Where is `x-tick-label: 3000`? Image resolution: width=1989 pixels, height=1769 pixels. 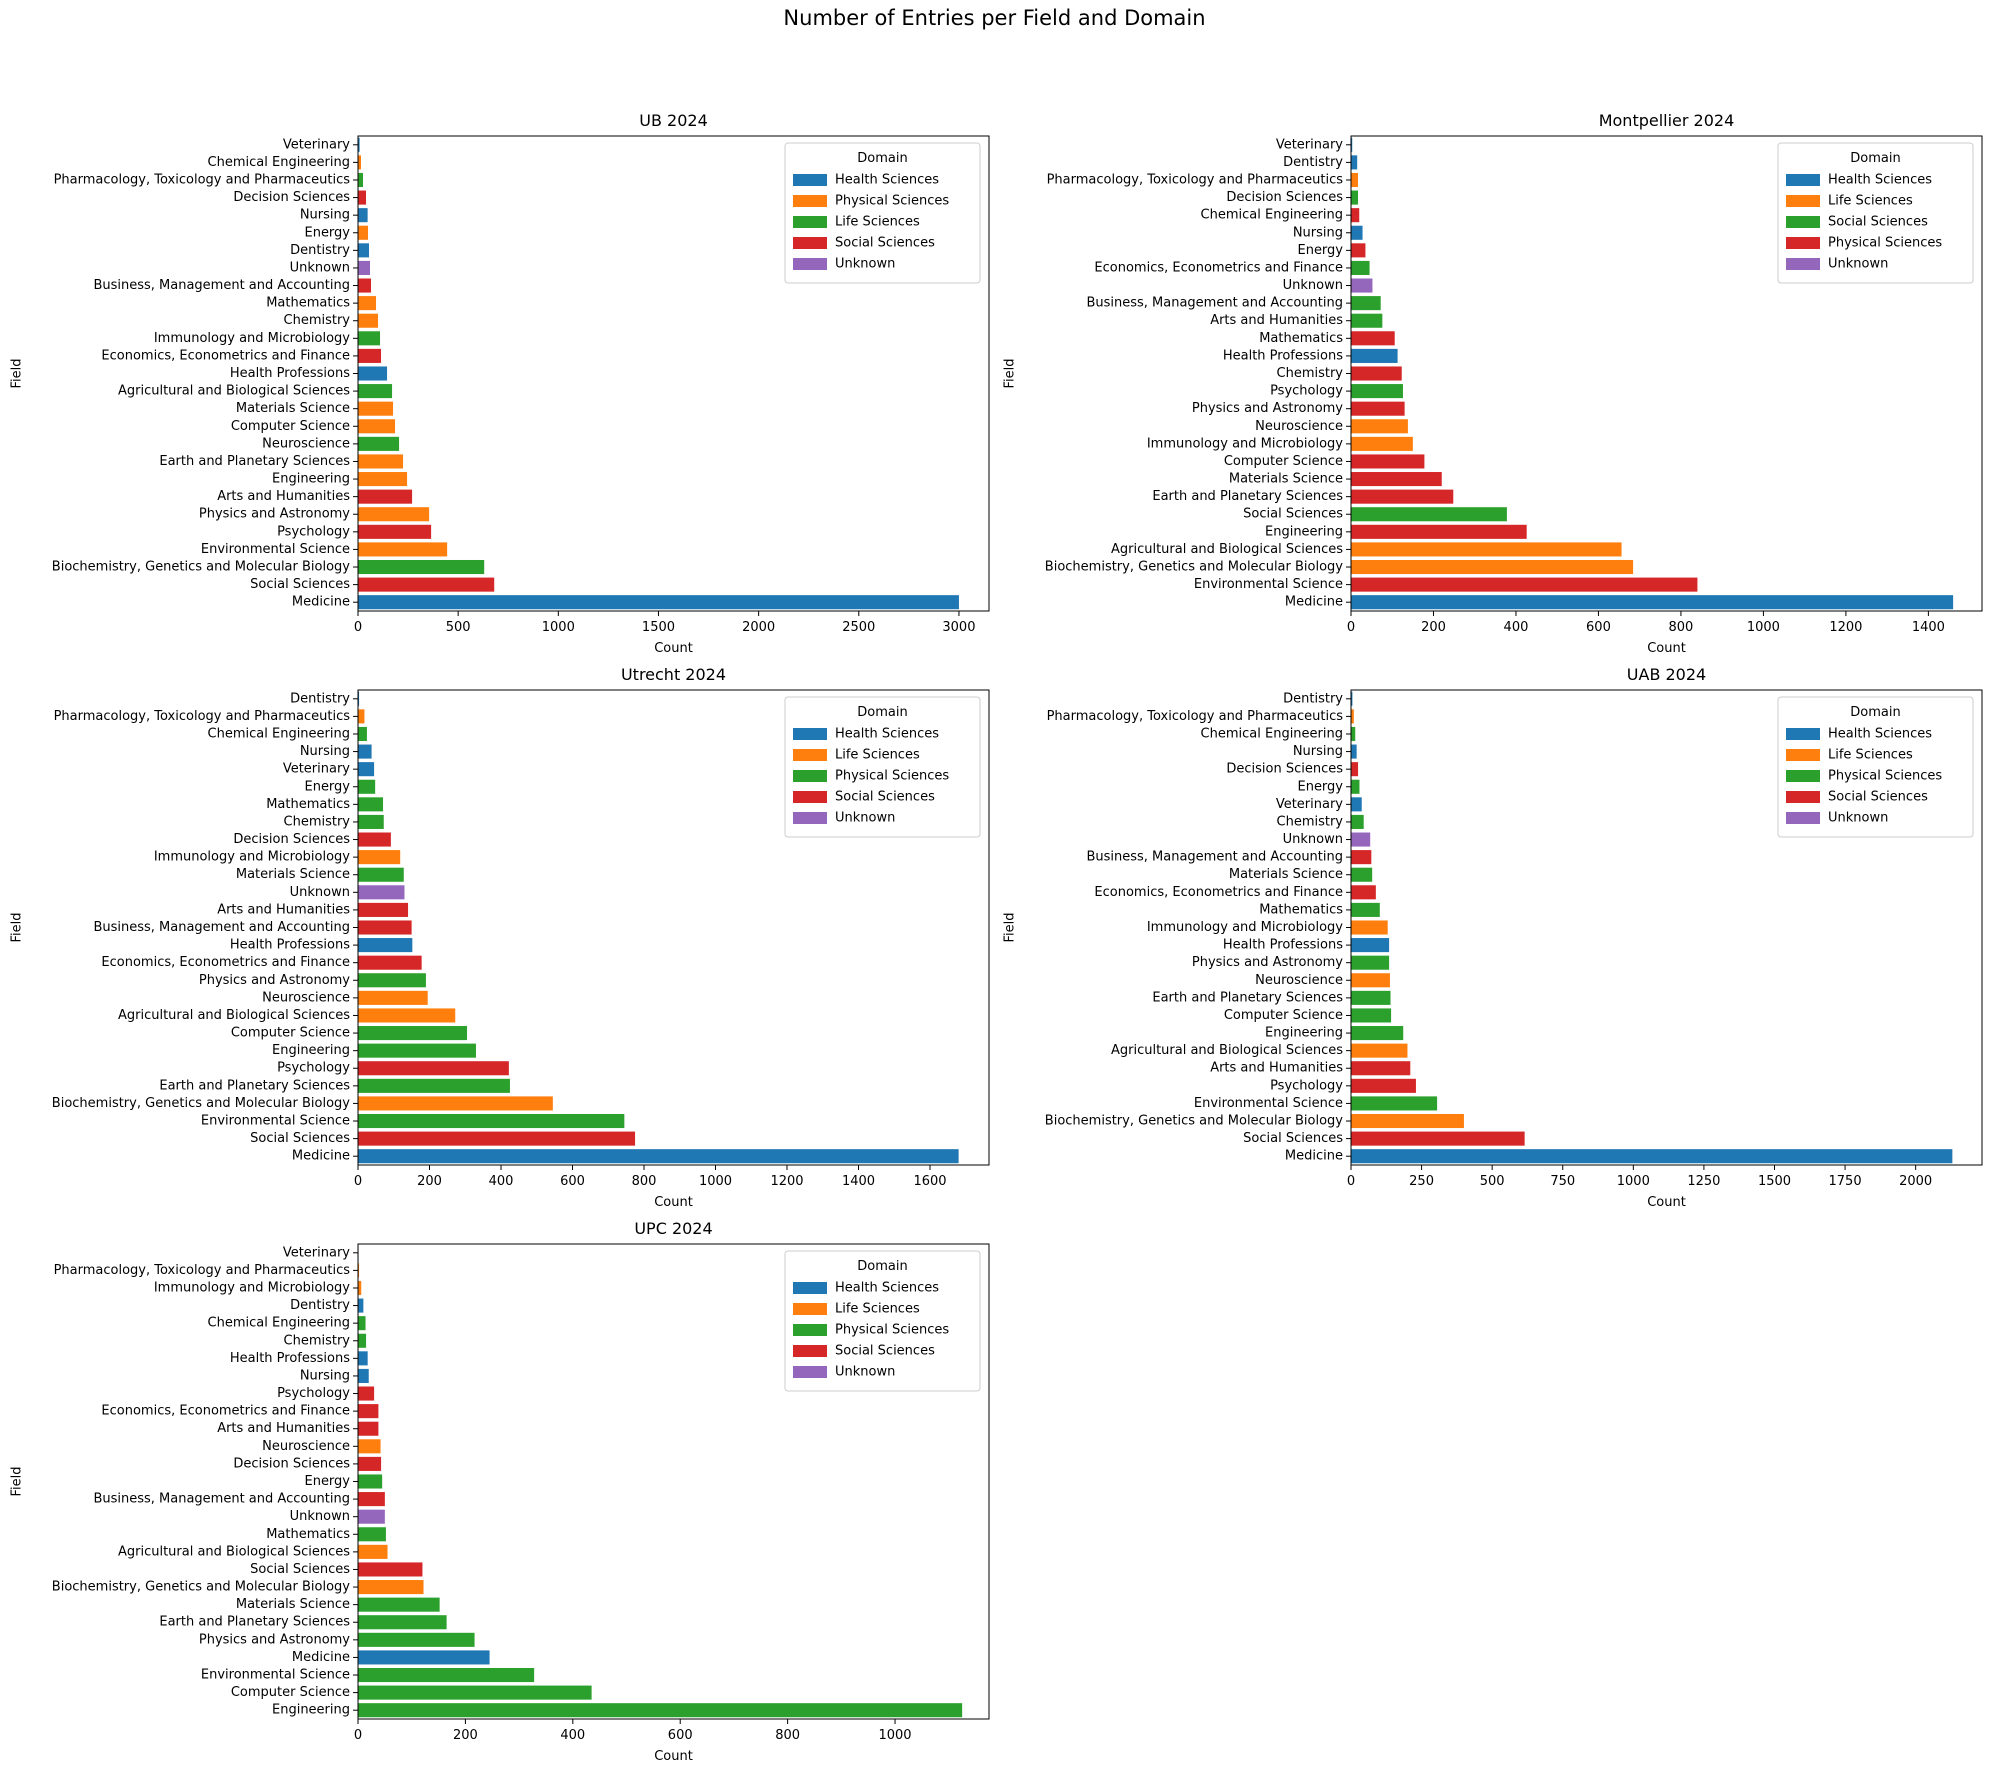 x-tick-label: 3000 is located at coordinates (958, 627).